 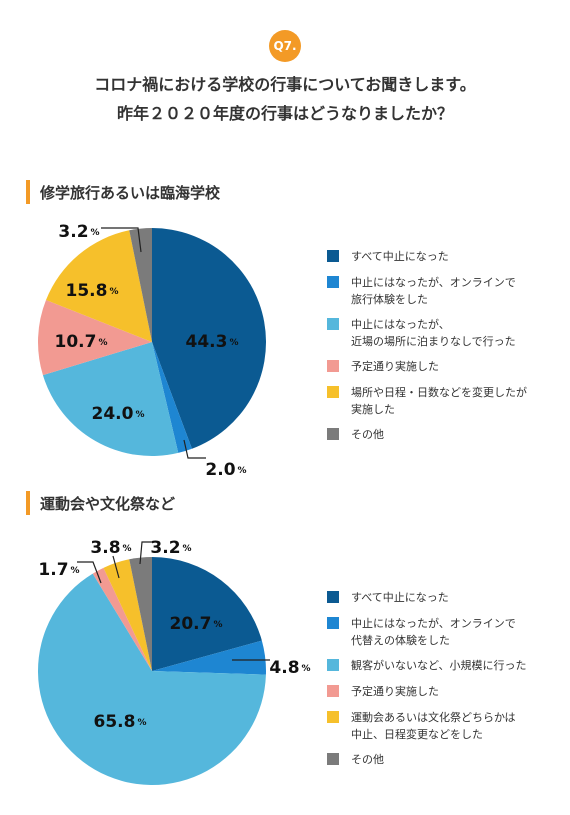 I want to click on section-title-events: 運動会や文化祭など, so click(x=100, y=503).